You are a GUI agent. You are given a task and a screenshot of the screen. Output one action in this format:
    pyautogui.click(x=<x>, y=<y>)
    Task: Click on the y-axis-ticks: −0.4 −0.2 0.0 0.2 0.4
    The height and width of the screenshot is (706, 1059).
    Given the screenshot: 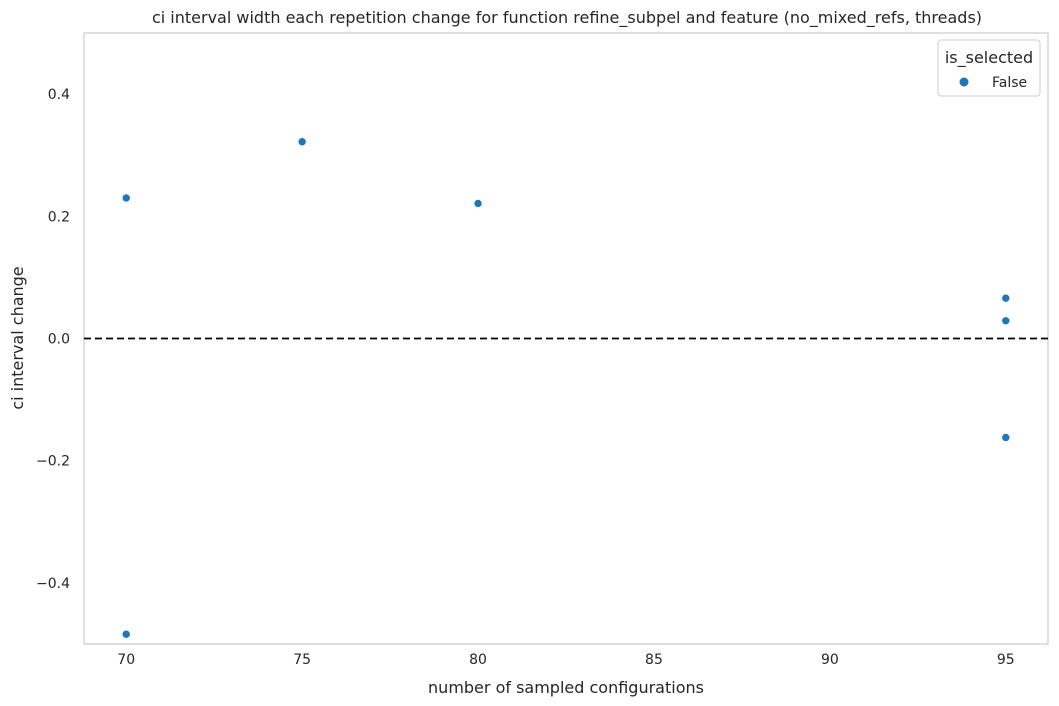 What is the action you would take?
    pyautogui.click(x=53, y=339)
    